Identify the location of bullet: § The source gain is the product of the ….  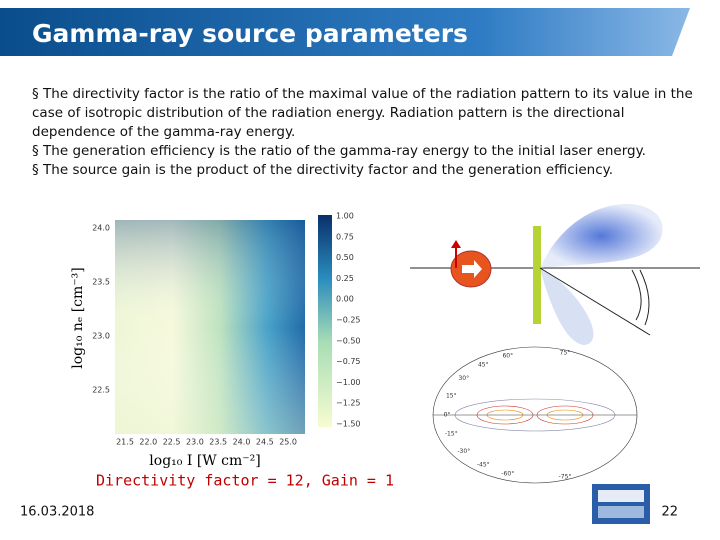
(323, 170).